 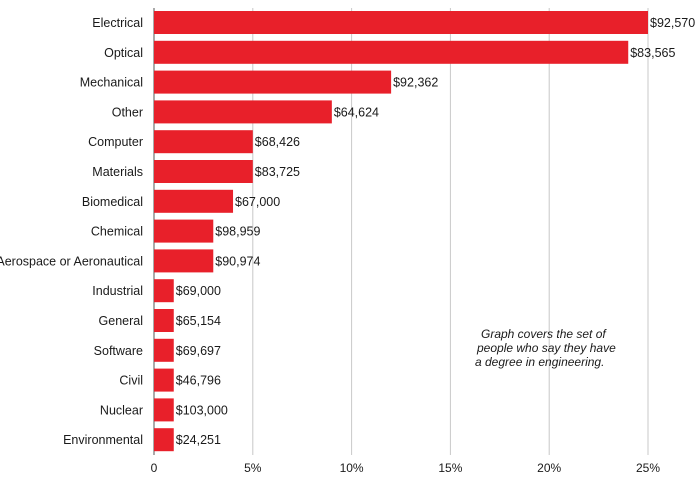 What do you see at coordinates (277, 142) in the screenshot?
I see `data-label: $68,426` at bounding box center [277, 142].